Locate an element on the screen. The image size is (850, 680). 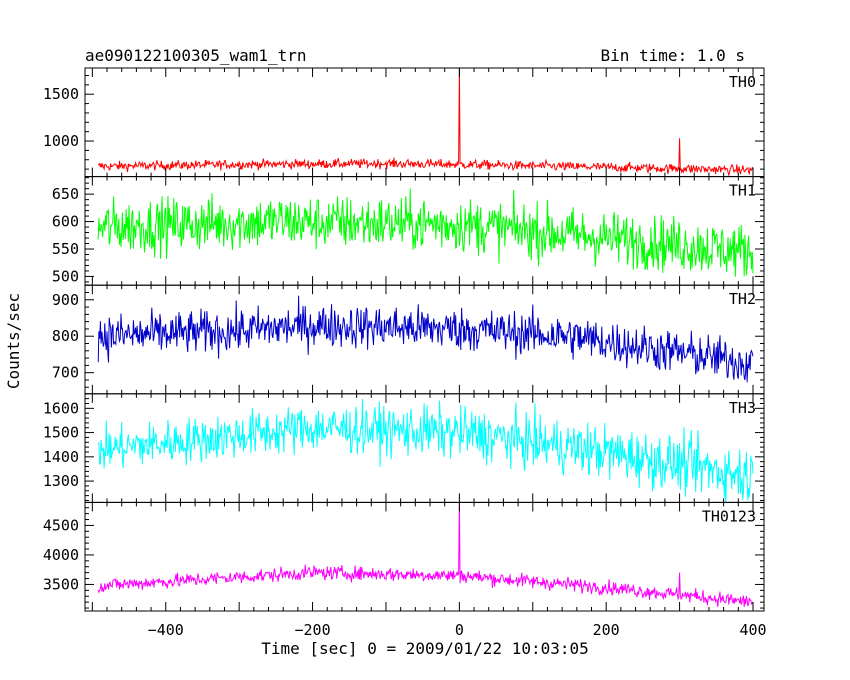
y-tick-label: 600 is located at coordinates (65, 222).